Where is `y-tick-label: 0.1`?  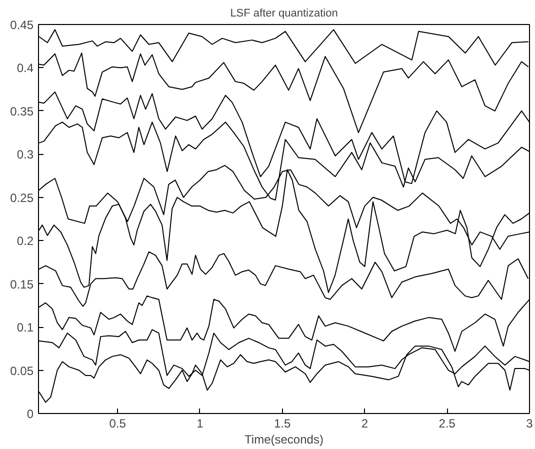
y-tick-label: 0.1 is located at coordinates (25, 327).